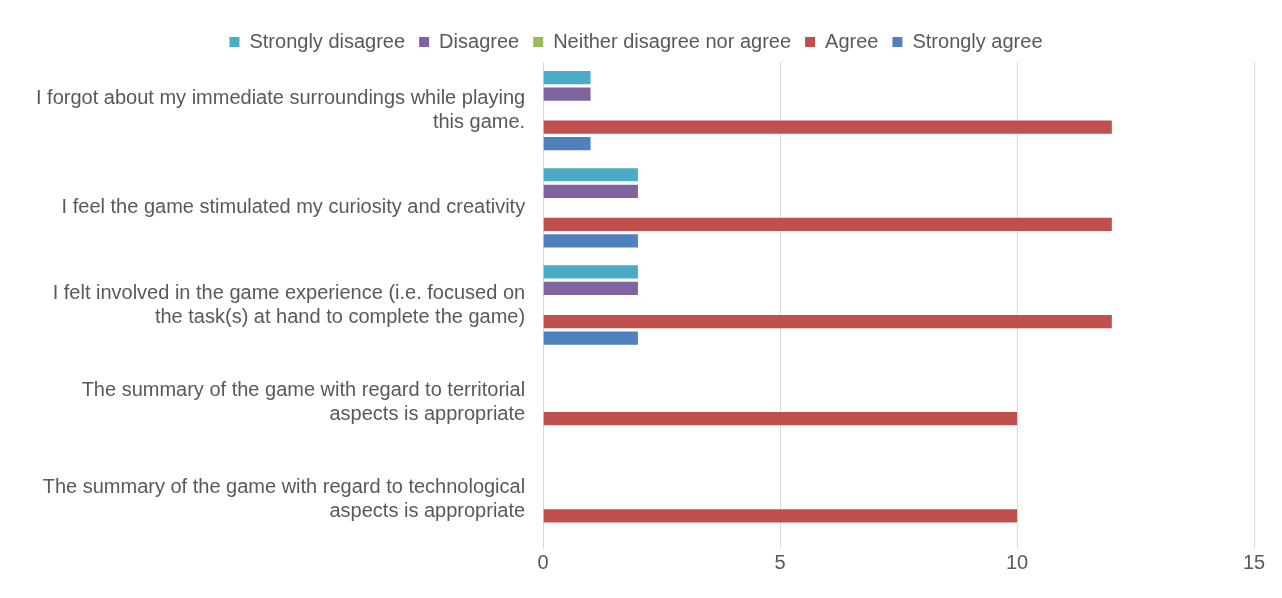  I want to click on legend-label: Strongly disagree, so click(327, 40).